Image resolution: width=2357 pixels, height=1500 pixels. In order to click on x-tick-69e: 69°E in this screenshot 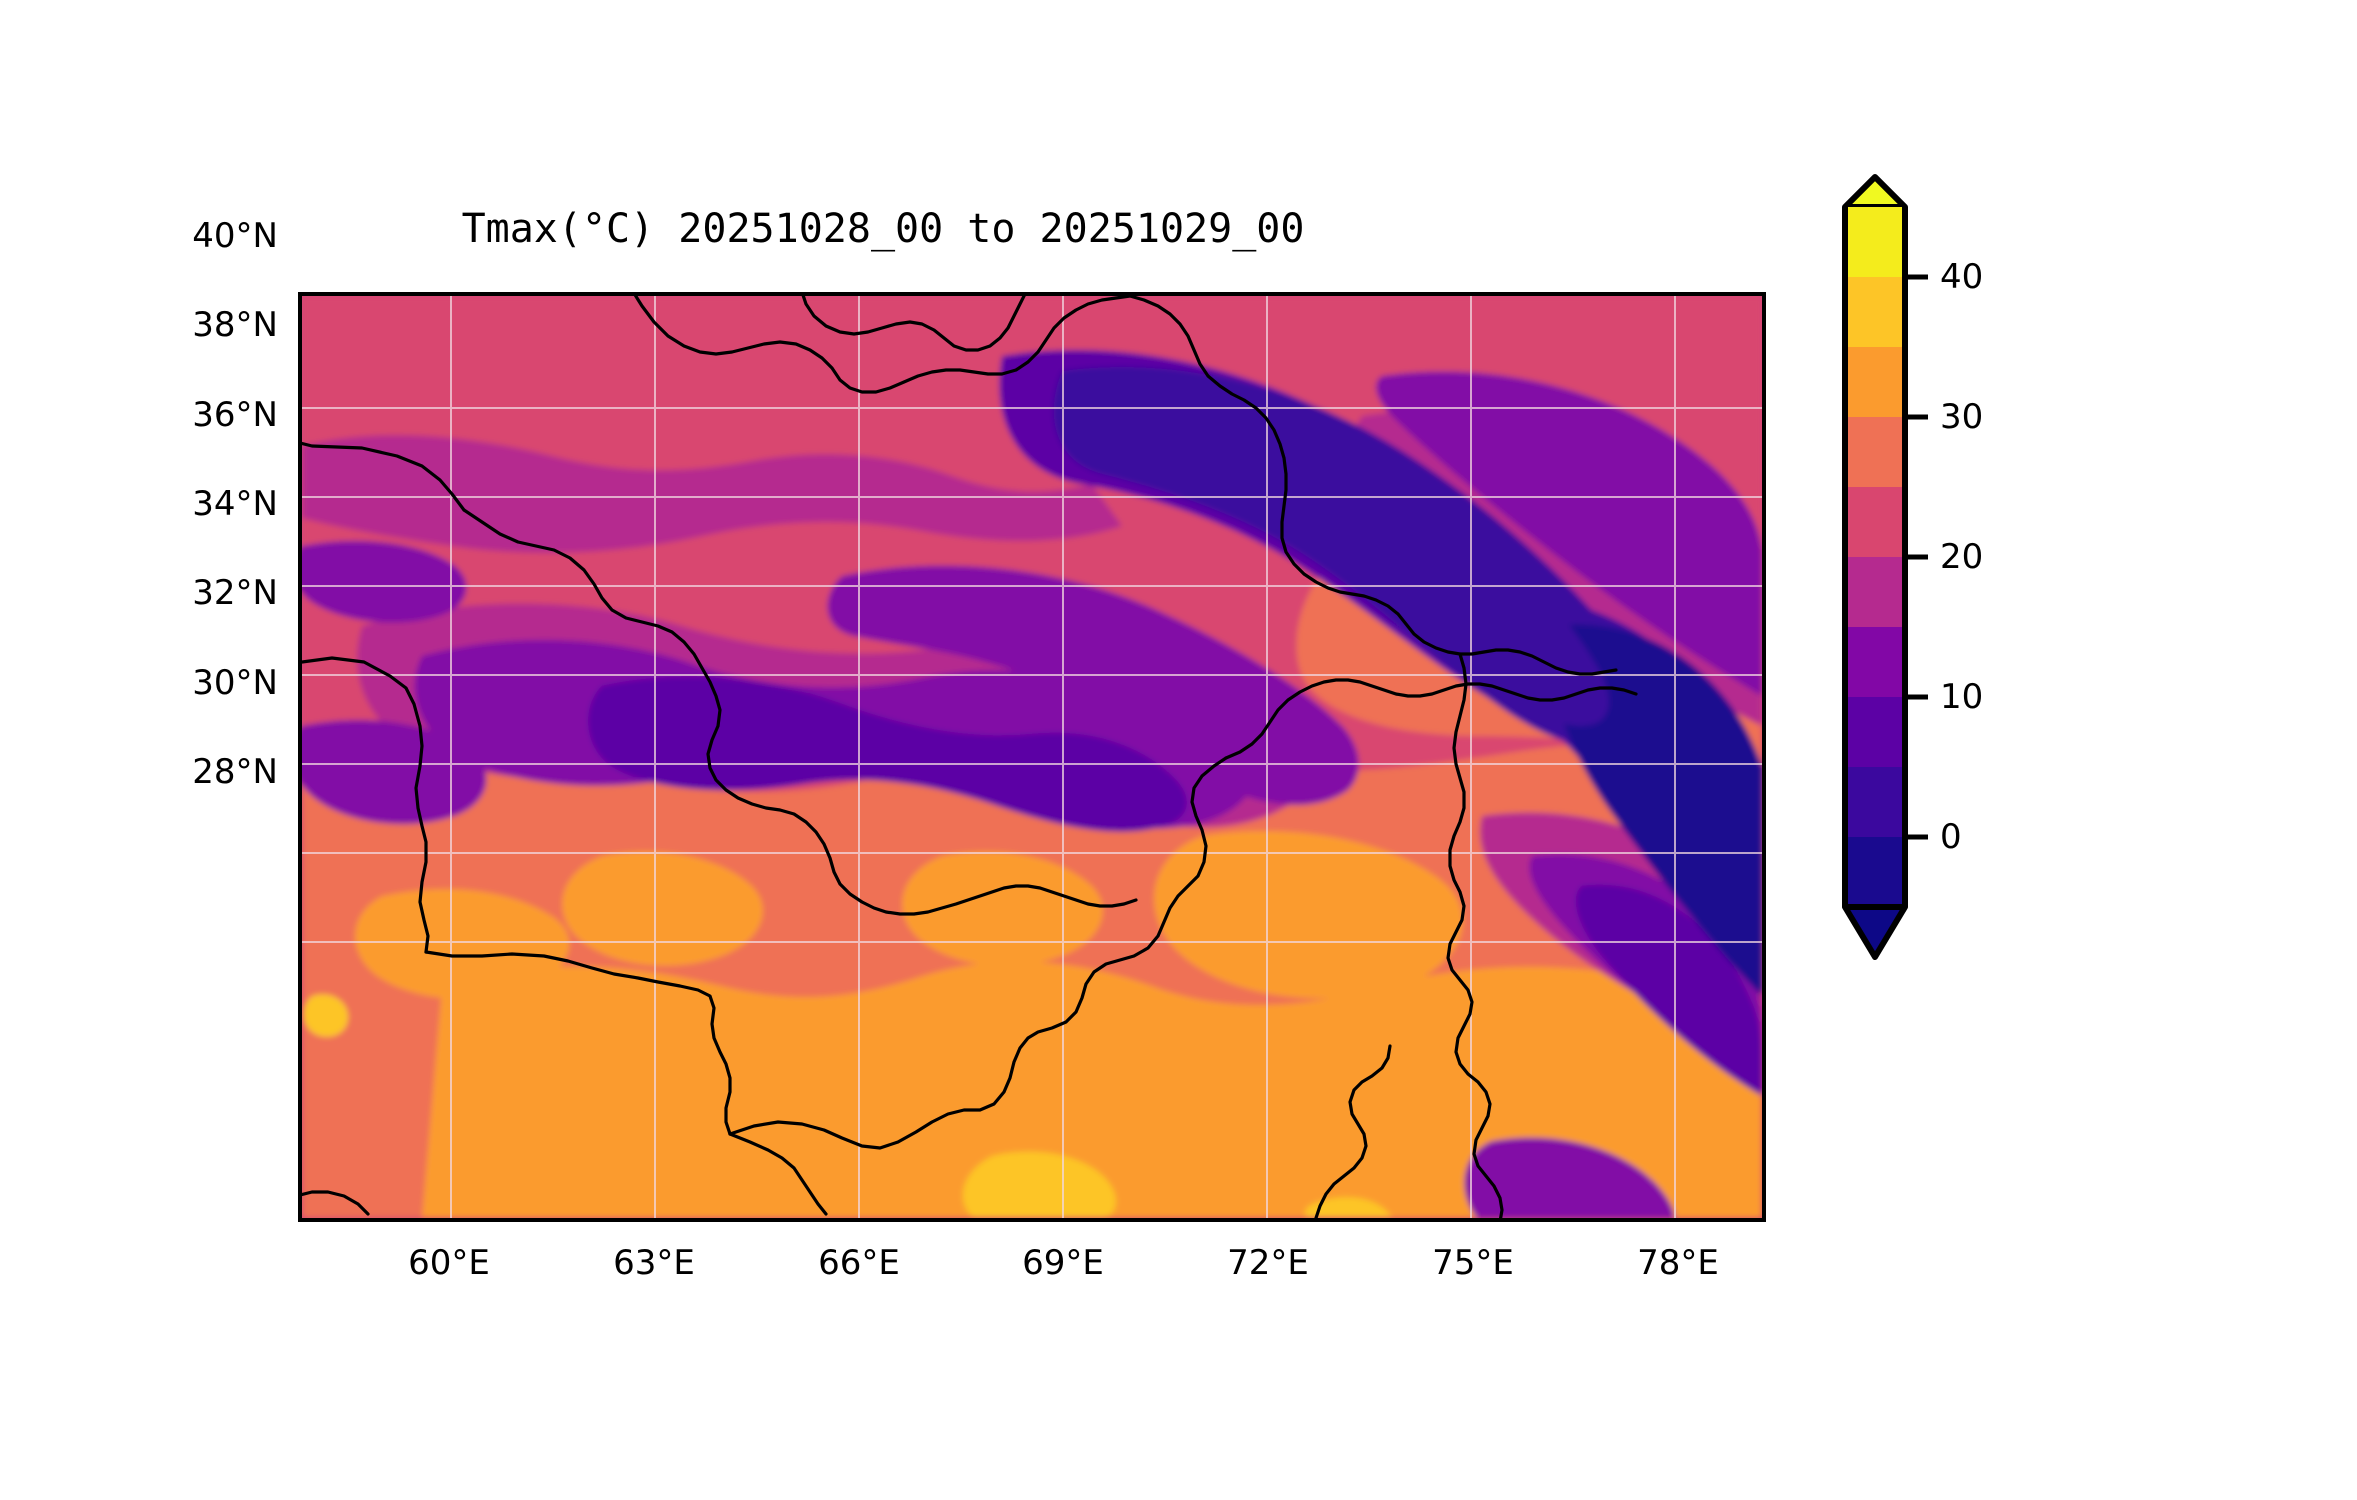, I will do `click(1063, 1263)`.